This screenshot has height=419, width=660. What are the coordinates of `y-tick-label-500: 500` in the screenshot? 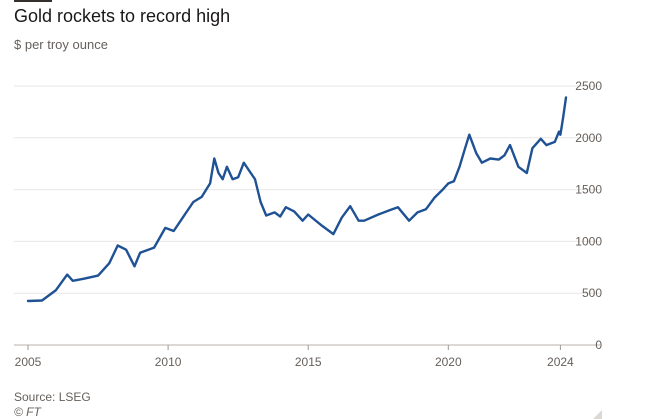 It's located at (592, 293).